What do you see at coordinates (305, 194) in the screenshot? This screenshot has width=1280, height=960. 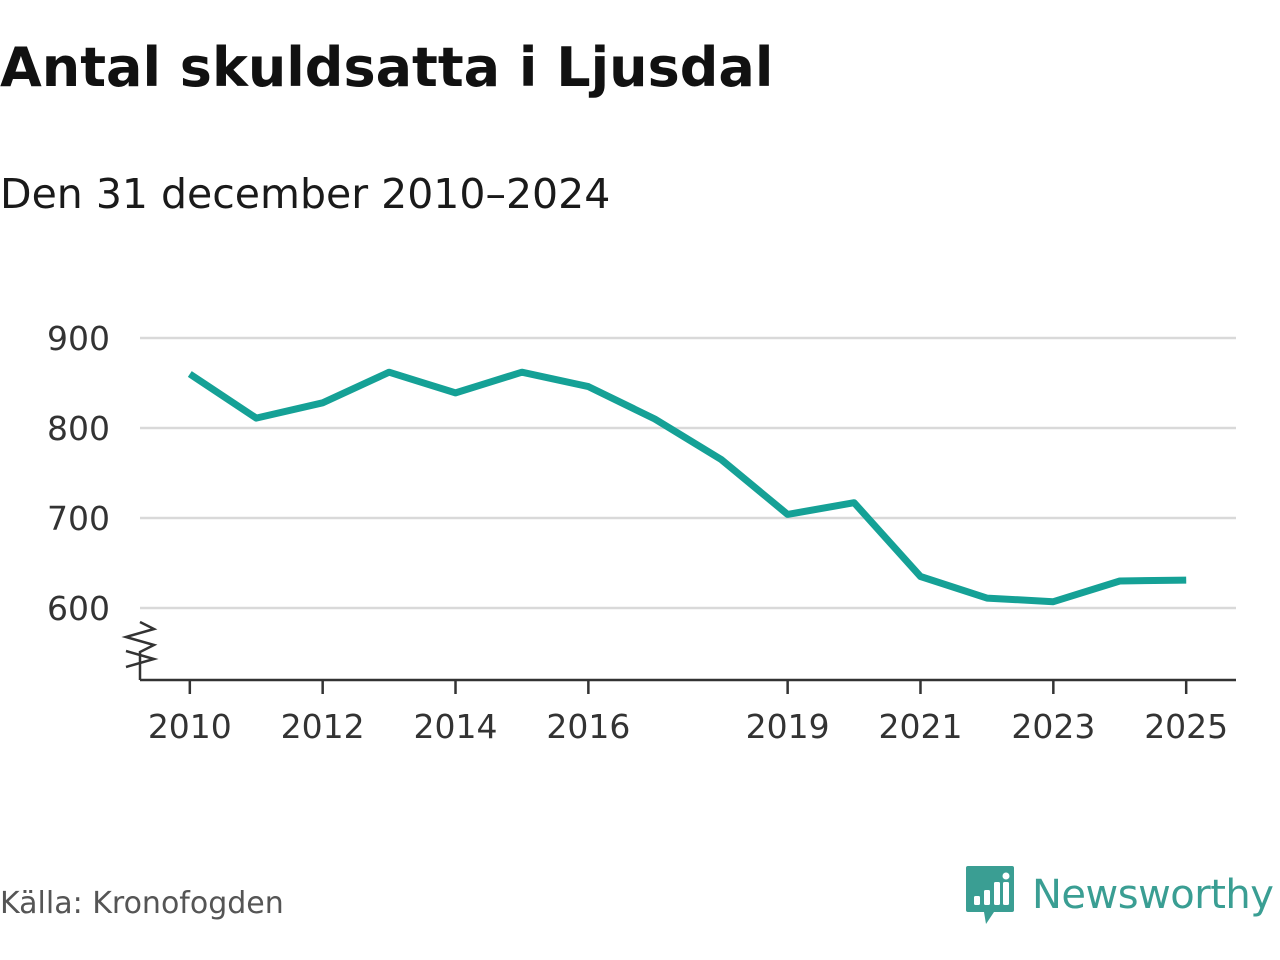 I see `chart-subtitle: Den 31 december 2010–2024` at bounding box center [305, 194].